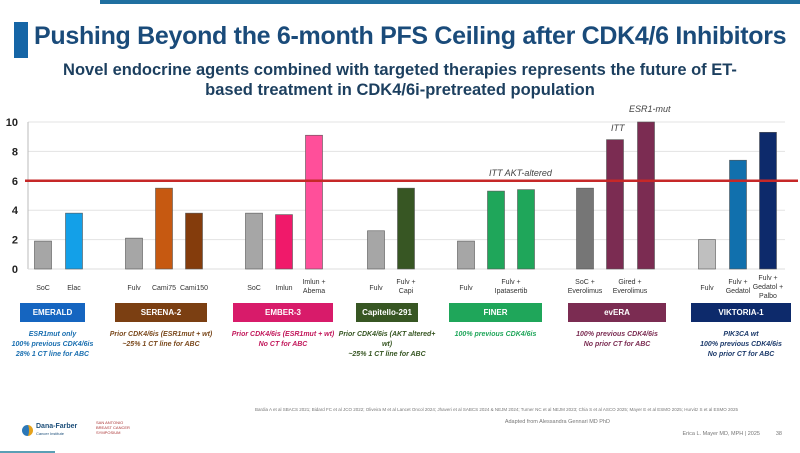 The width and height of the screenshot is (800, 453). I want to click on adapted-credit: Adapted from Alessandra Gennari MD PhD, so click(557, 422).